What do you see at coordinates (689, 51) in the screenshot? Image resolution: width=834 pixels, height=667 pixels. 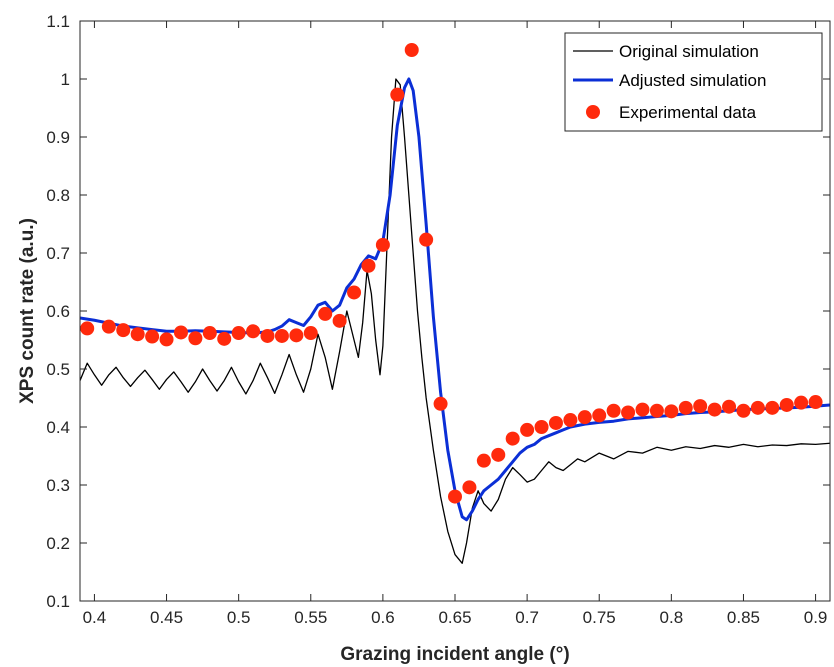 I see `legend-label-original: Original simulation` at bounding box center [689, 51].